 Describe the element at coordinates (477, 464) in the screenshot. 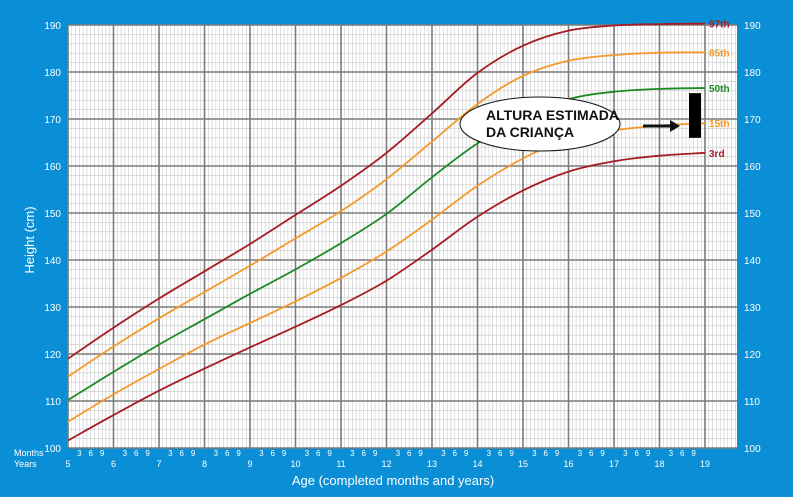

I see `x-tick-label: 14` at that location.